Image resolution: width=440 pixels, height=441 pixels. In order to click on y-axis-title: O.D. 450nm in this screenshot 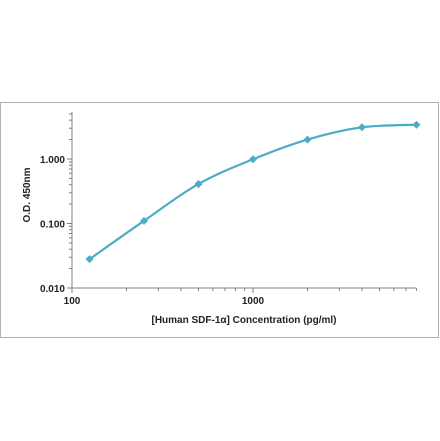, I will do `click(27, 194)`.